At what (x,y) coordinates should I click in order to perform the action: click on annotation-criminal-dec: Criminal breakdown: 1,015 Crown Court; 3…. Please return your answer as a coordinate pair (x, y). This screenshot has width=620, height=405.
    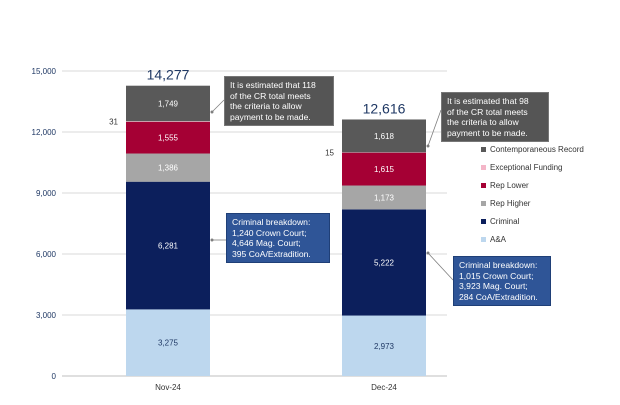
    Looking at the image, I should click on (502, 281).